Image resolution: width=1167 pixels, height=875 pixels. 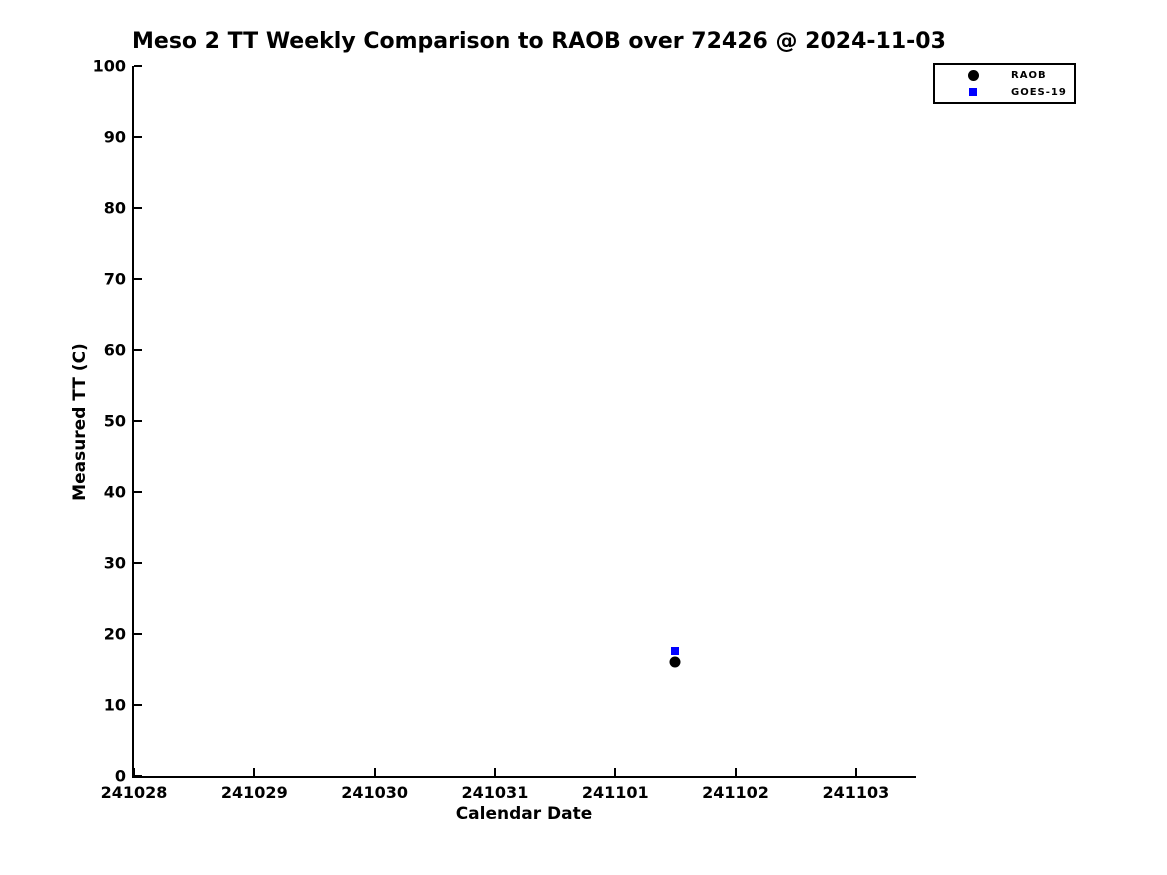 What do you see at coordinates (1029, 75) in the screenshot?
I see `legend-label: RAOB` at bounding box center [1029, 75].